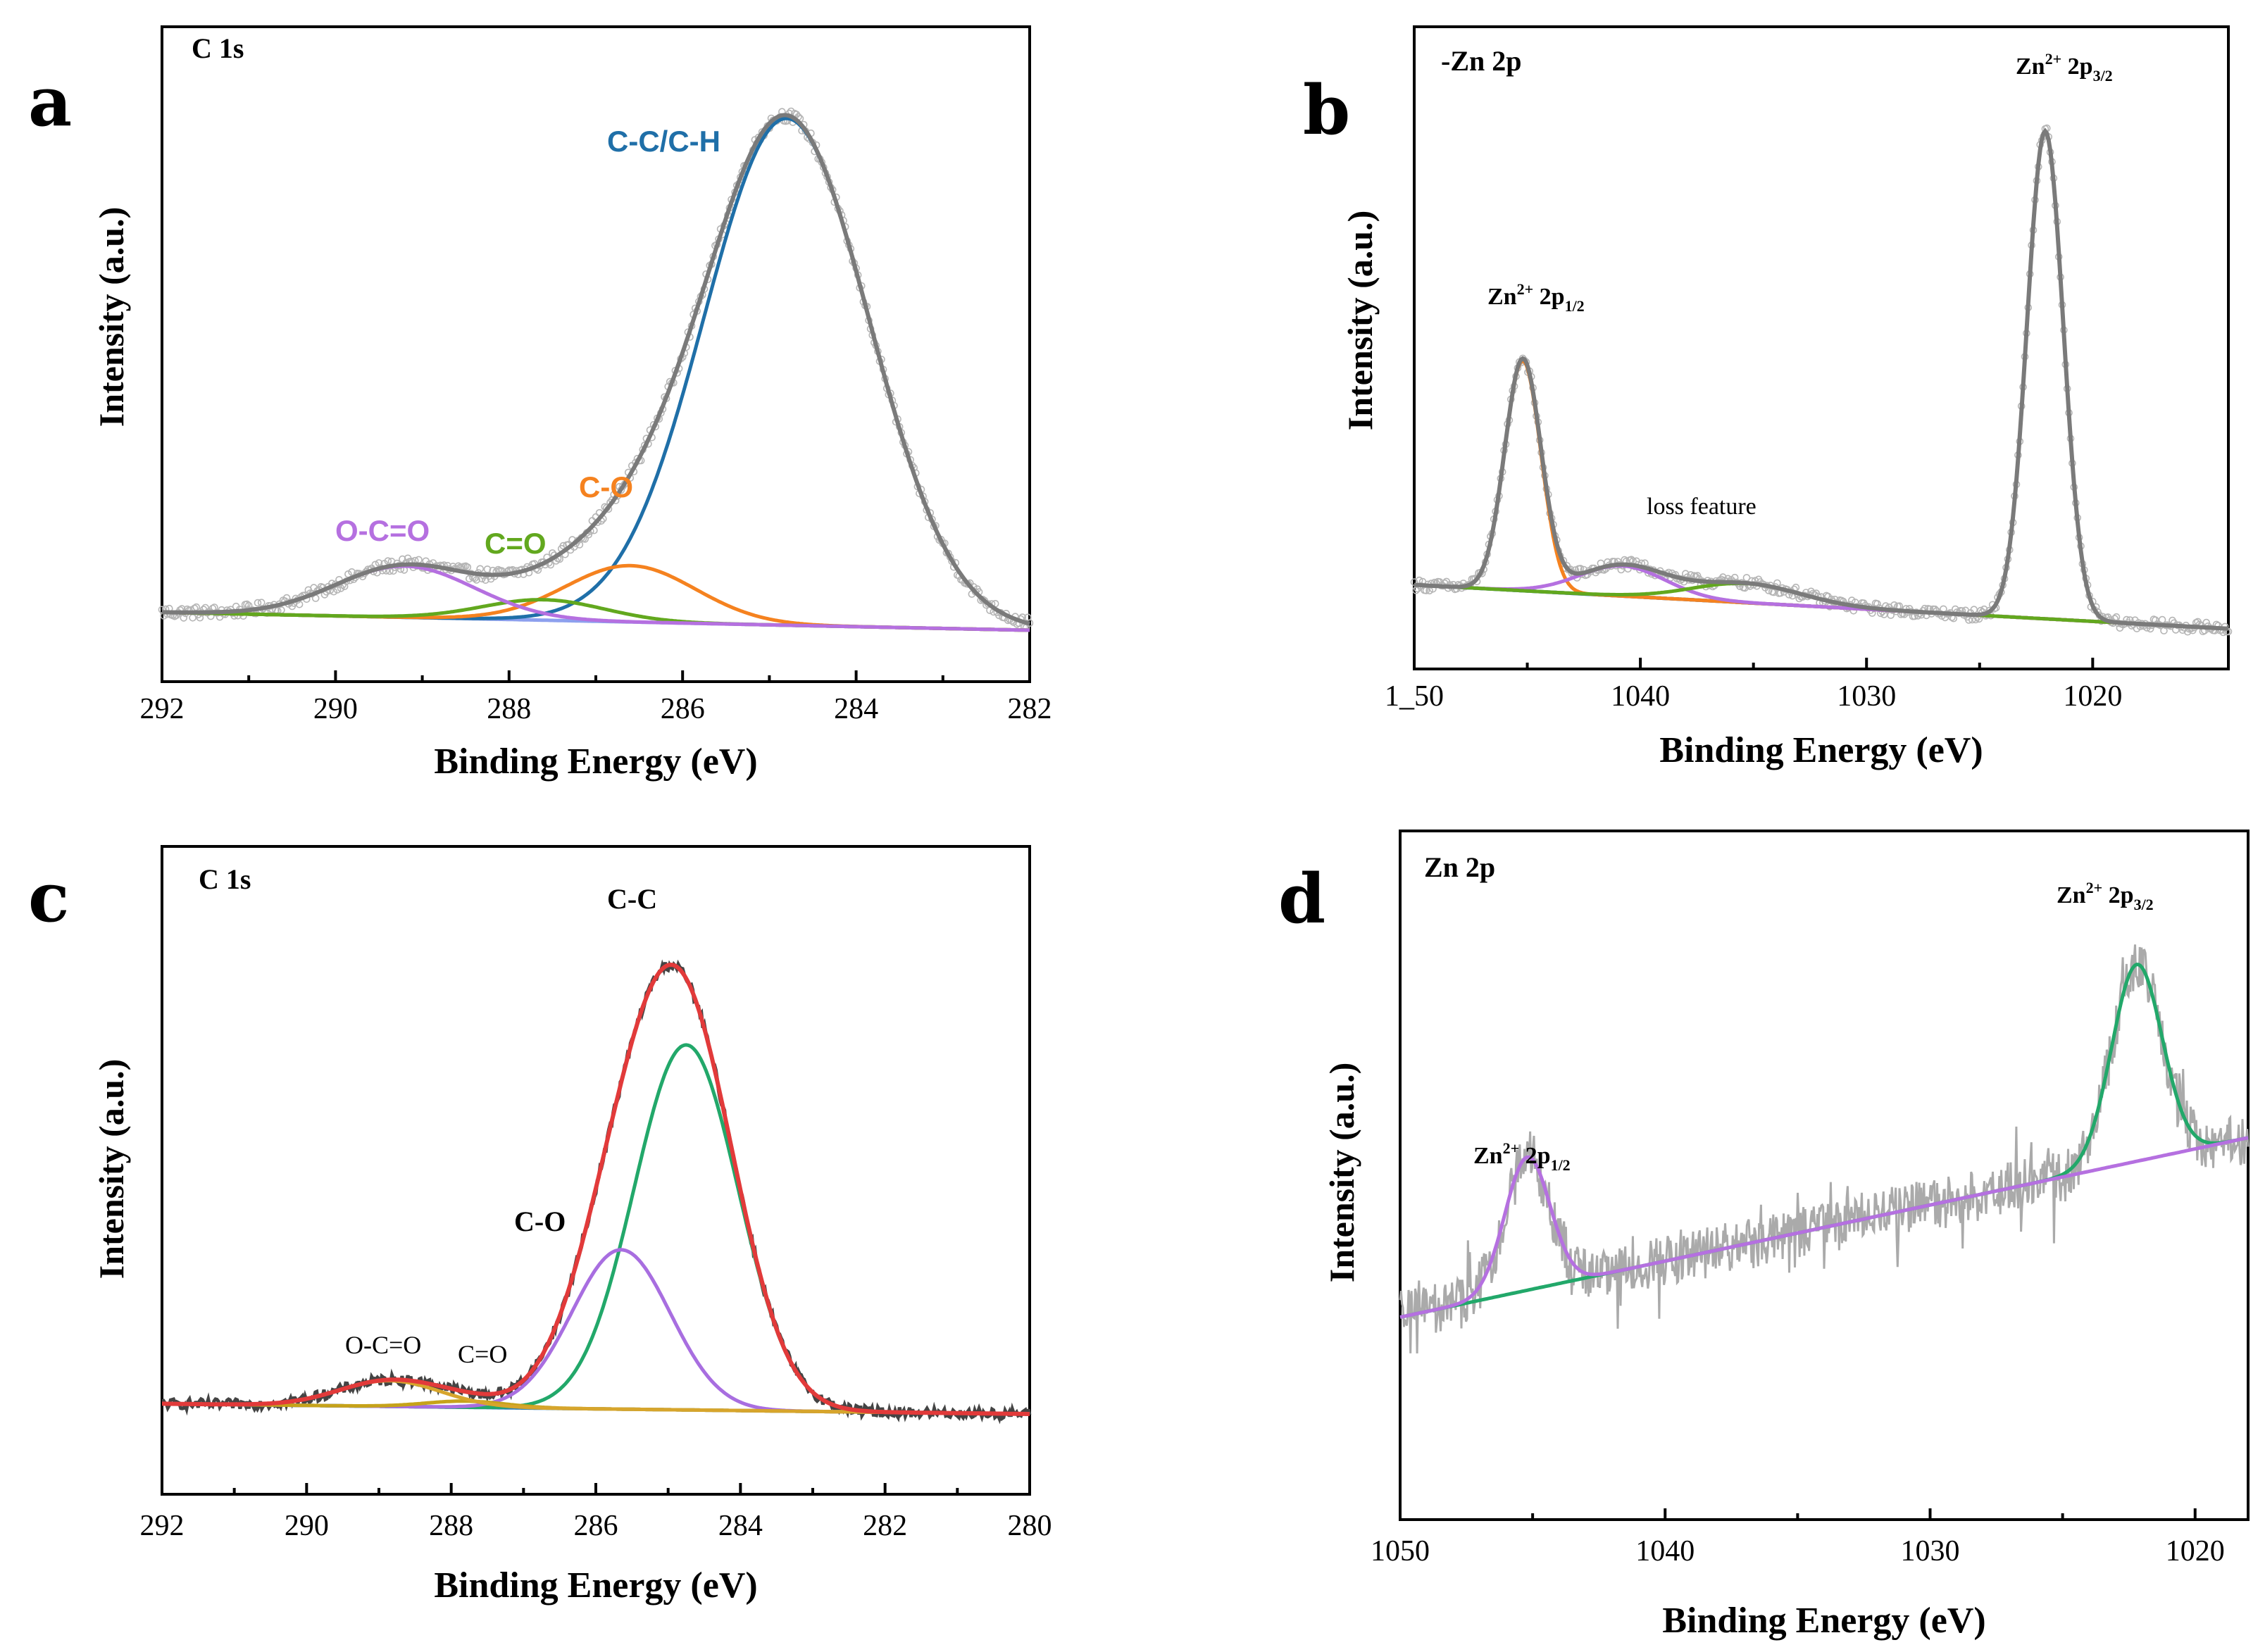 The image size is (2265, 1652). What do you see at coordinates (1753, 685) in the screenshot?
I see `x-ticks-b: 1_50 1040 1030 1020` at bounding box center [1753, 685].